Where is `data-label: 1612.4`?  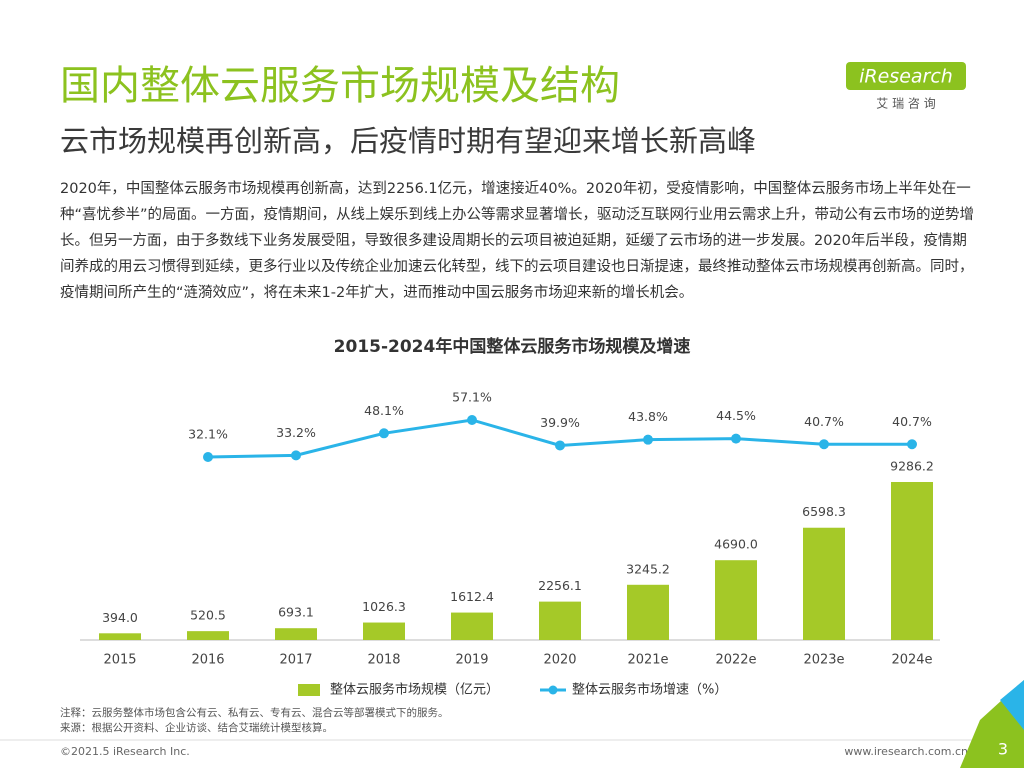
data-label: 1612.4 is located at coordinates (472, 596).